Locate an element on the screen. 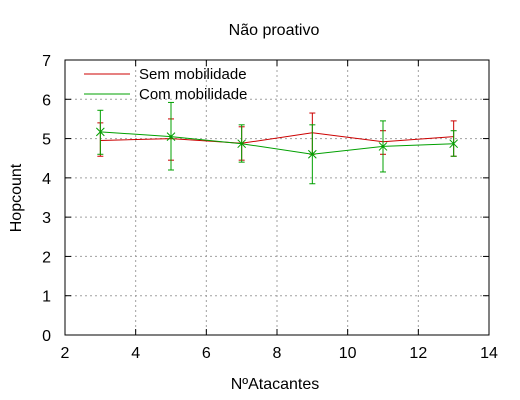 Image resolution: width=520 pixels, height=400 pixels. y-tick-label: 3 is located at coordinates (46, 218).